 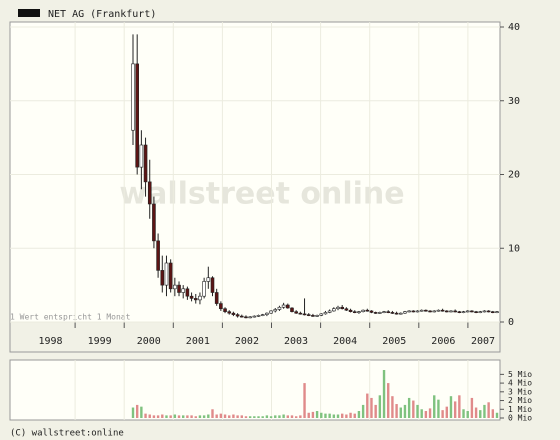 I want to click on x-tick-label: 2006, so click(x=443, y=341).